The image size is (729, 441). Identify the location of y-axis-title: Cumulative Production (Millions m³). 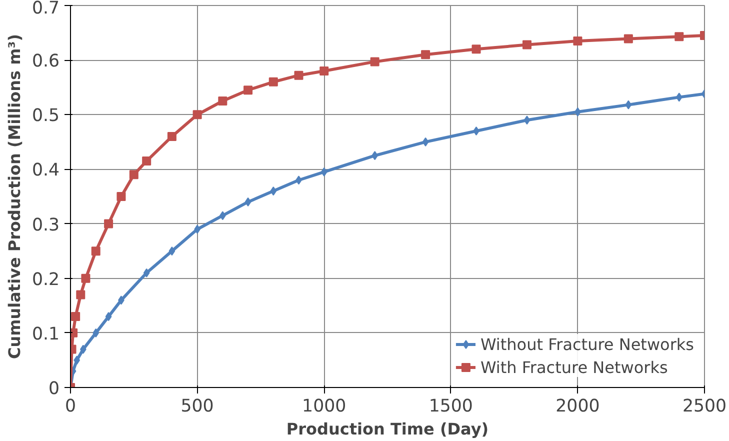
(14, 197).